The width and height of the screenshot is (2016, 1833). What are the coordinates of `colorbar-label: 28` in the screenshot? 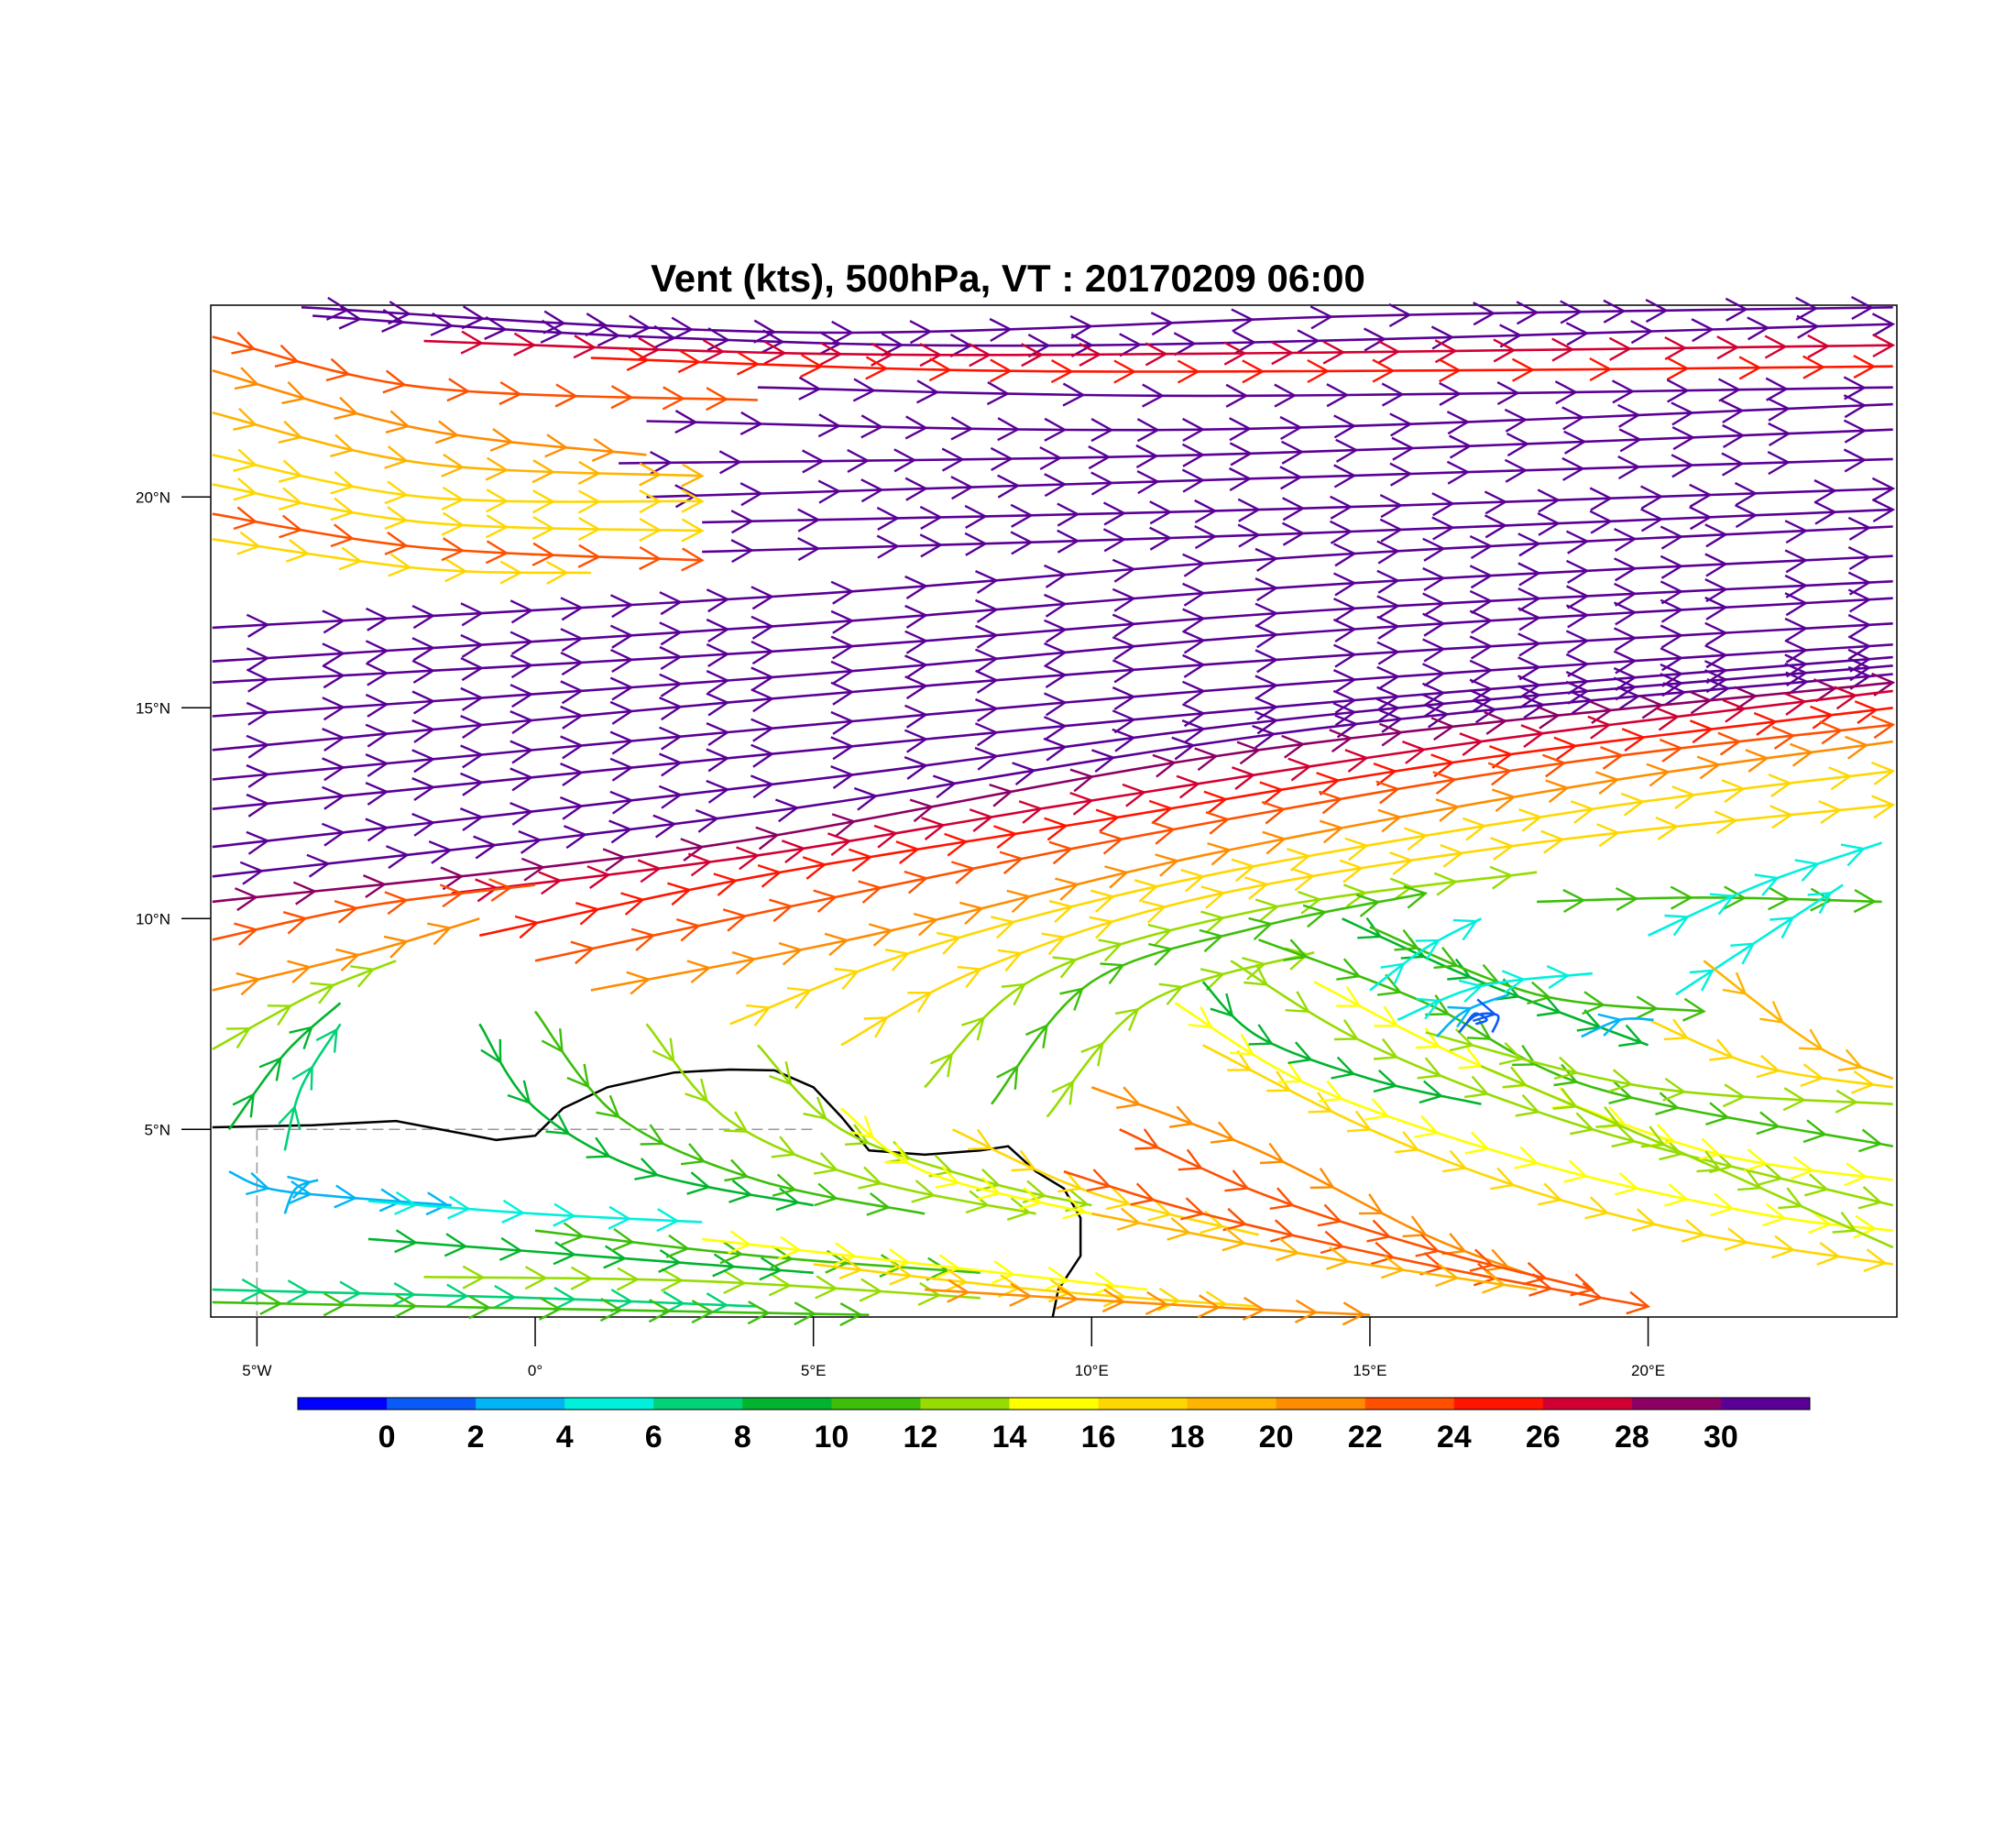 It's located at (1632, 1437).